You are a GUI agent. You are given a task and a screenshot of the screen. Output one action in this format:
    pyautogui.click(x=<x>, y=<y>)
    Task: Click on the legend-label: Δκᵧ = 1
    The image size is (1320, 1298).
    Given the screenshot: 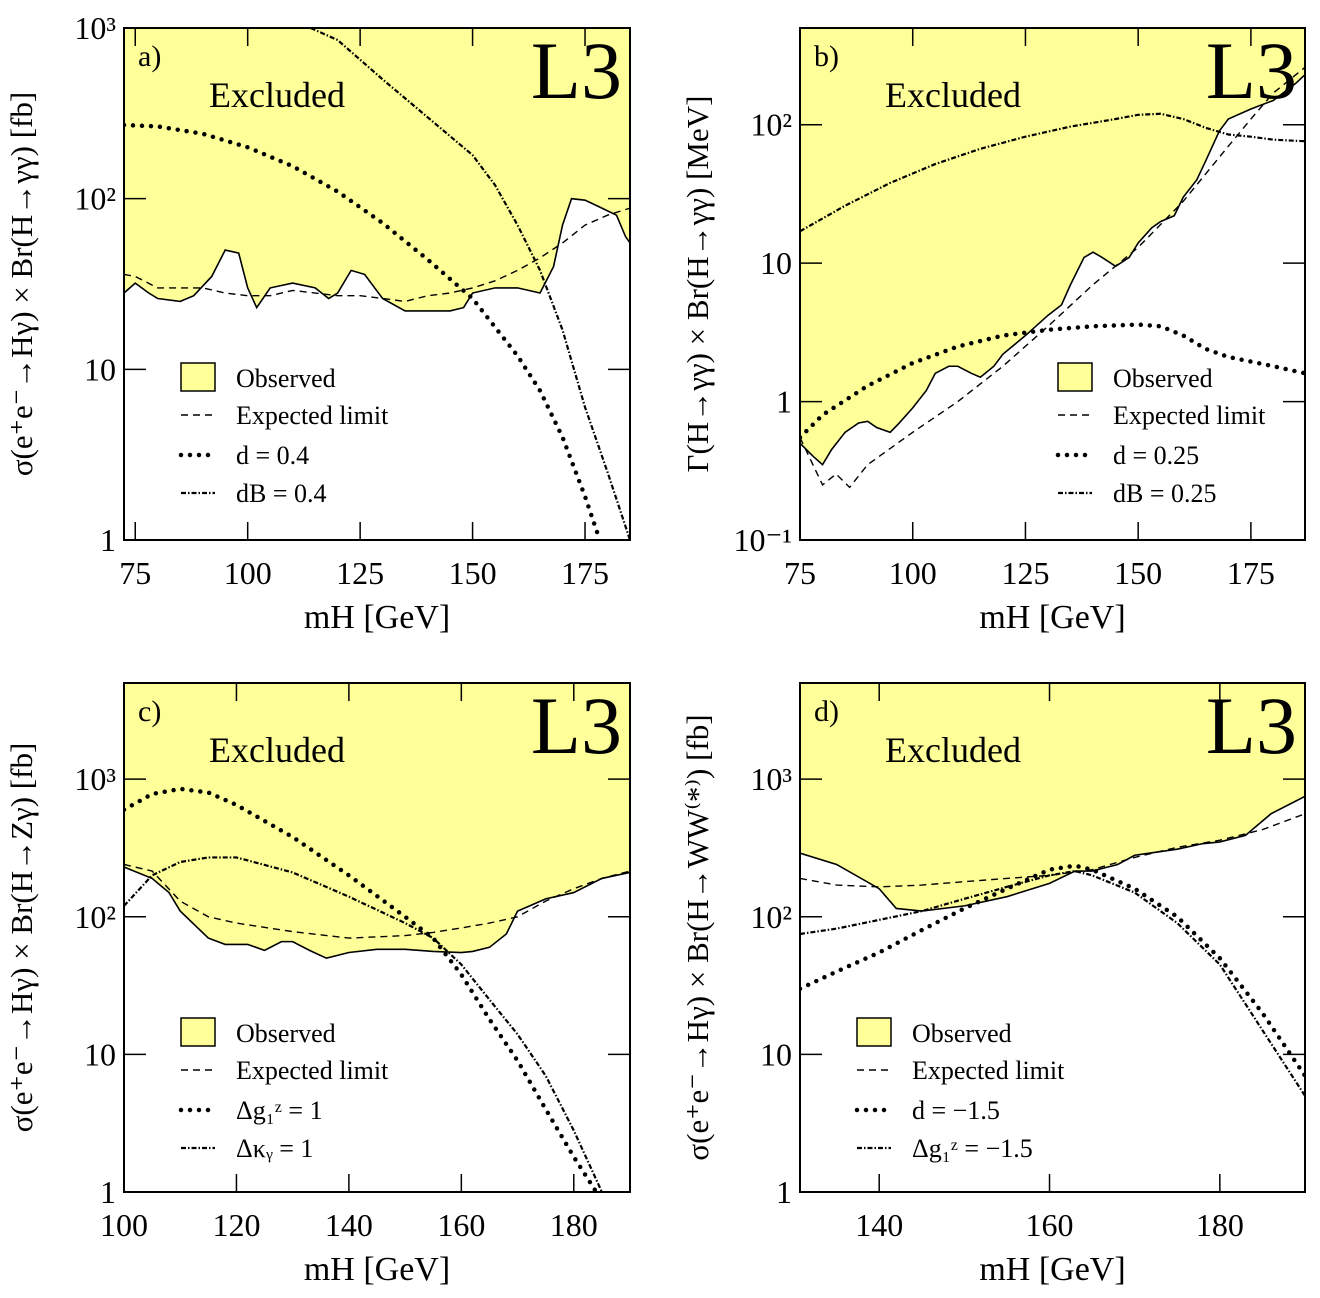 What is the action you would take?
    pyautogui.click(x=274, y=1148)
    